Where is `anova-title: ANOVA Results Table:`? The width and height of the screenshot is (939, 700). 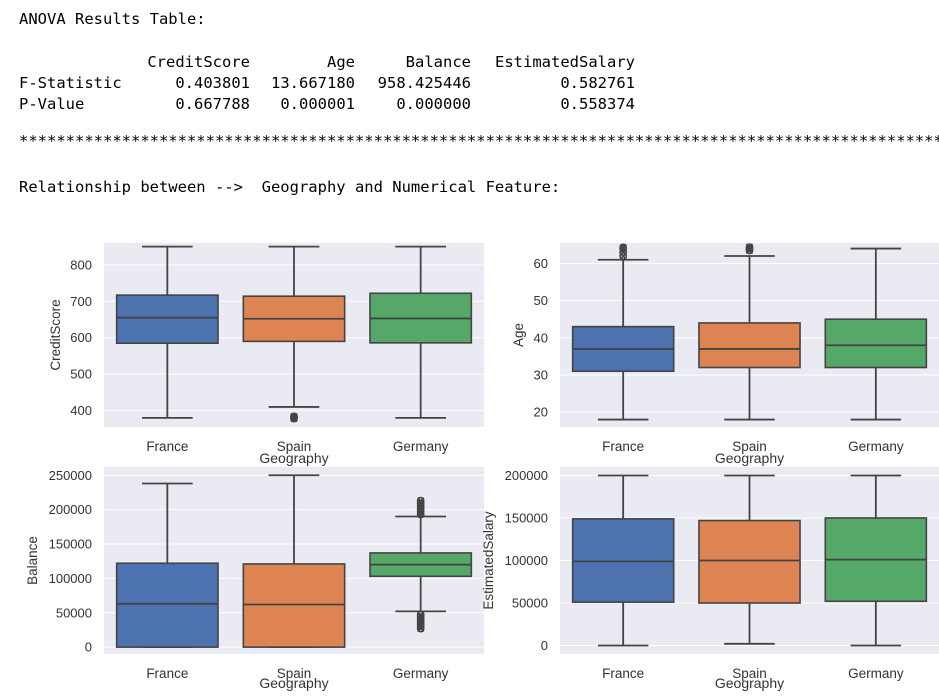 anova-title: ANOVA Results Table: is located at coordinates (112, 19).